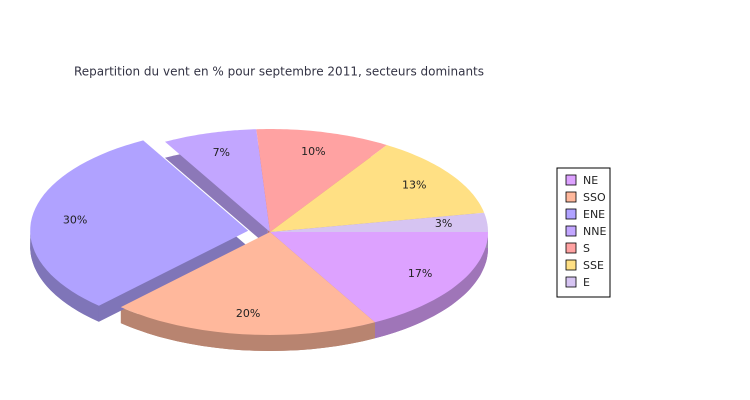 This screenshot has height=400, width=750. Describe the element at coordinates (594, 214) in the screenshot. I see `legend-label: ENE` at that location.